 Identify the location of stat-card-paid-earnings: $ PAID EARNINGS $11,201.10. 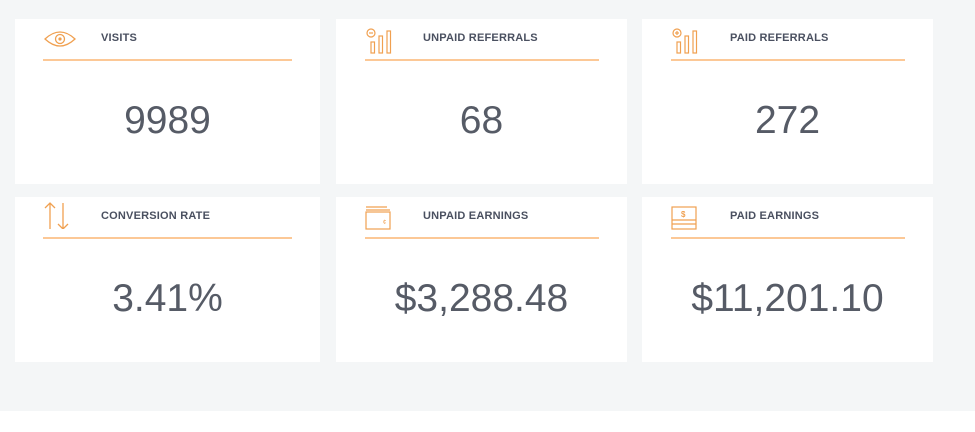
(787, 279).